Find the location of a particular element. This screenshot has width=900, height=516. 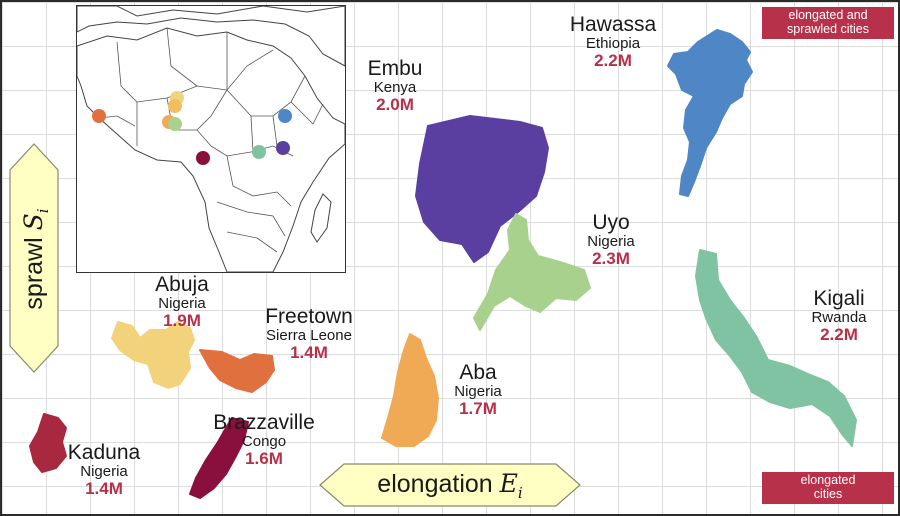

city-country: Congo is located at coordinates (264, 442).